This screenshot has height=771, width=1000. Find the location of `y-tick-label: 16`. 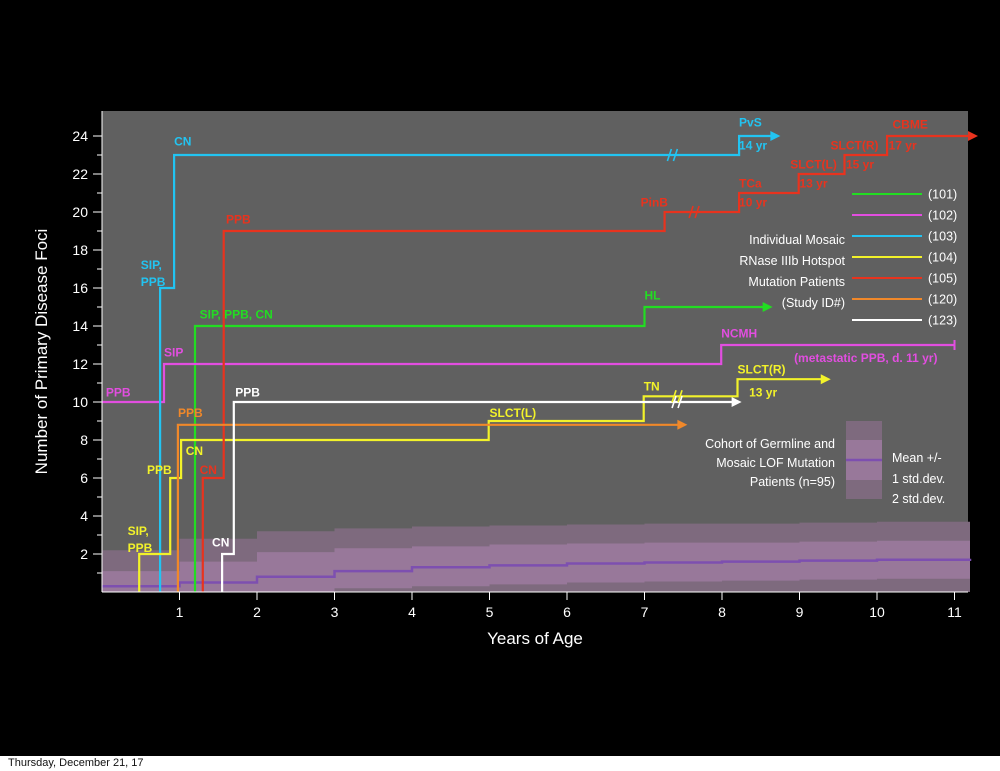

y-tick-label: 16 is located at coordinates (80, 288).